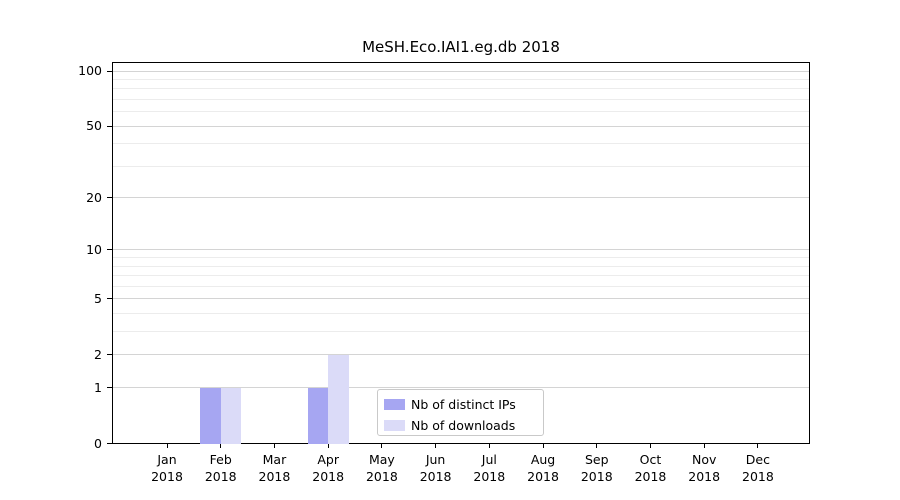 This screenshot has width=900, height=500. I want to click on x-tick-month: Nov, so click(704, 459).